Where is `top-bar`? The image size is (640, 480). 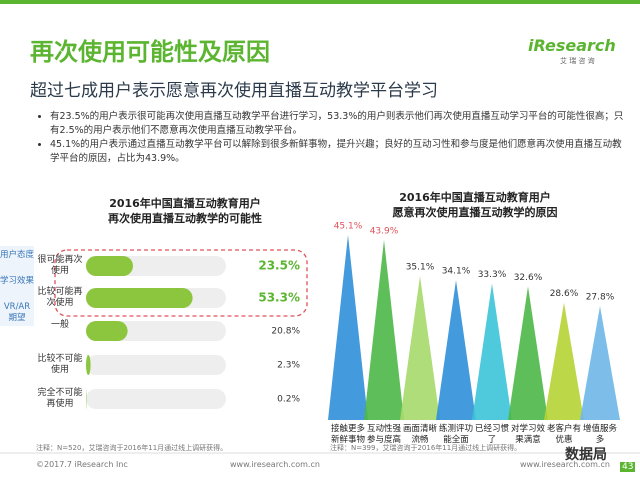 top-bar is located at coordinates (320, 2).